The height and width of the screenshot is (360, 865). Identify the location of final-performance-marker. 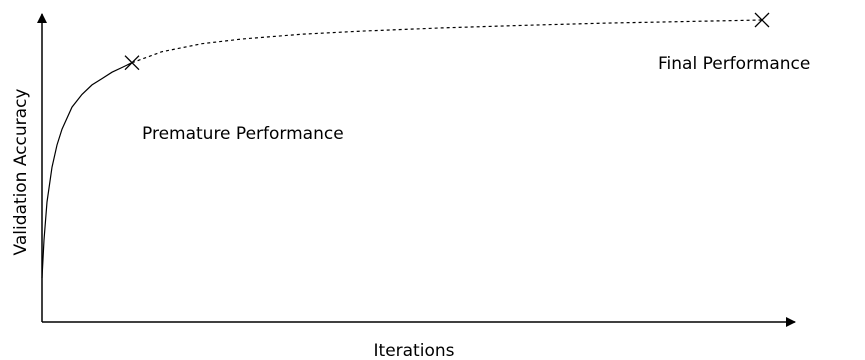
(762, 20).